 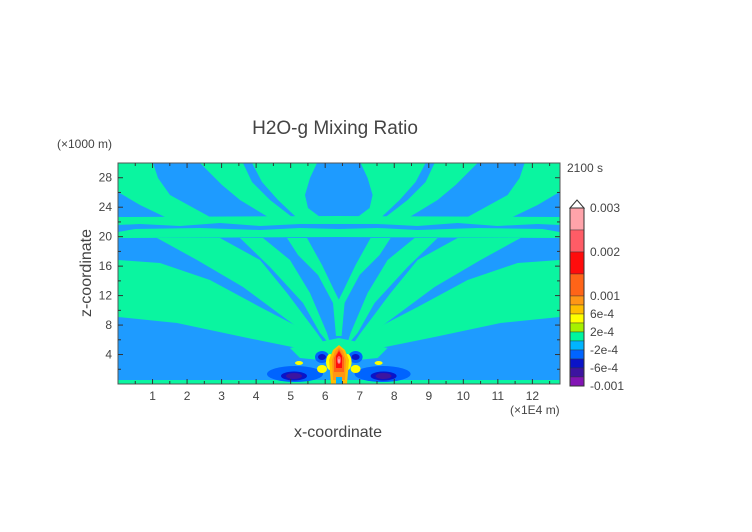 What do you see at coordinates (187, 396) in the screenshot?
I see `x-tick-label: 2` at bounding box center [187, 396].